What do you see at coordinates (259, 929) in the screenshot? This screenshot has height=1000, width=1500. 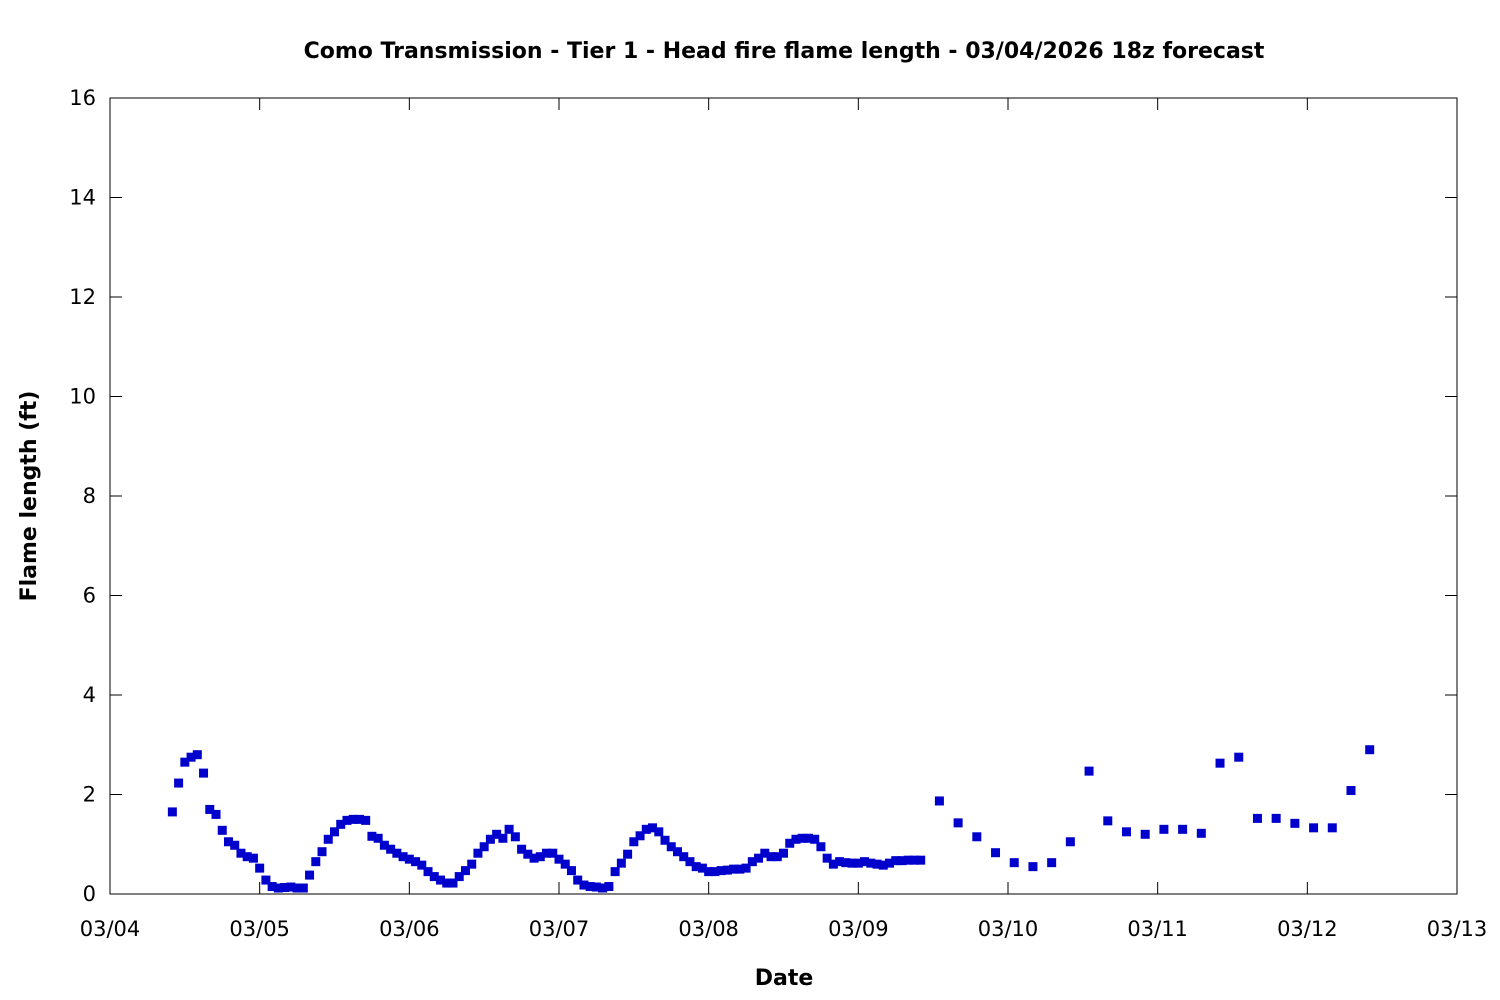 I see `x-tick-label: 03/05` at bounding box center [259, 929].